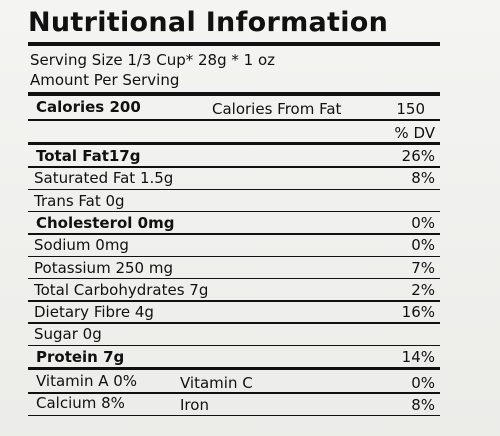 The width and height of the screenshot is (500, 436). Describe the element at coordinates (423, 383) in the screenshot. I see `vitamin-dv: 0%` at that location.